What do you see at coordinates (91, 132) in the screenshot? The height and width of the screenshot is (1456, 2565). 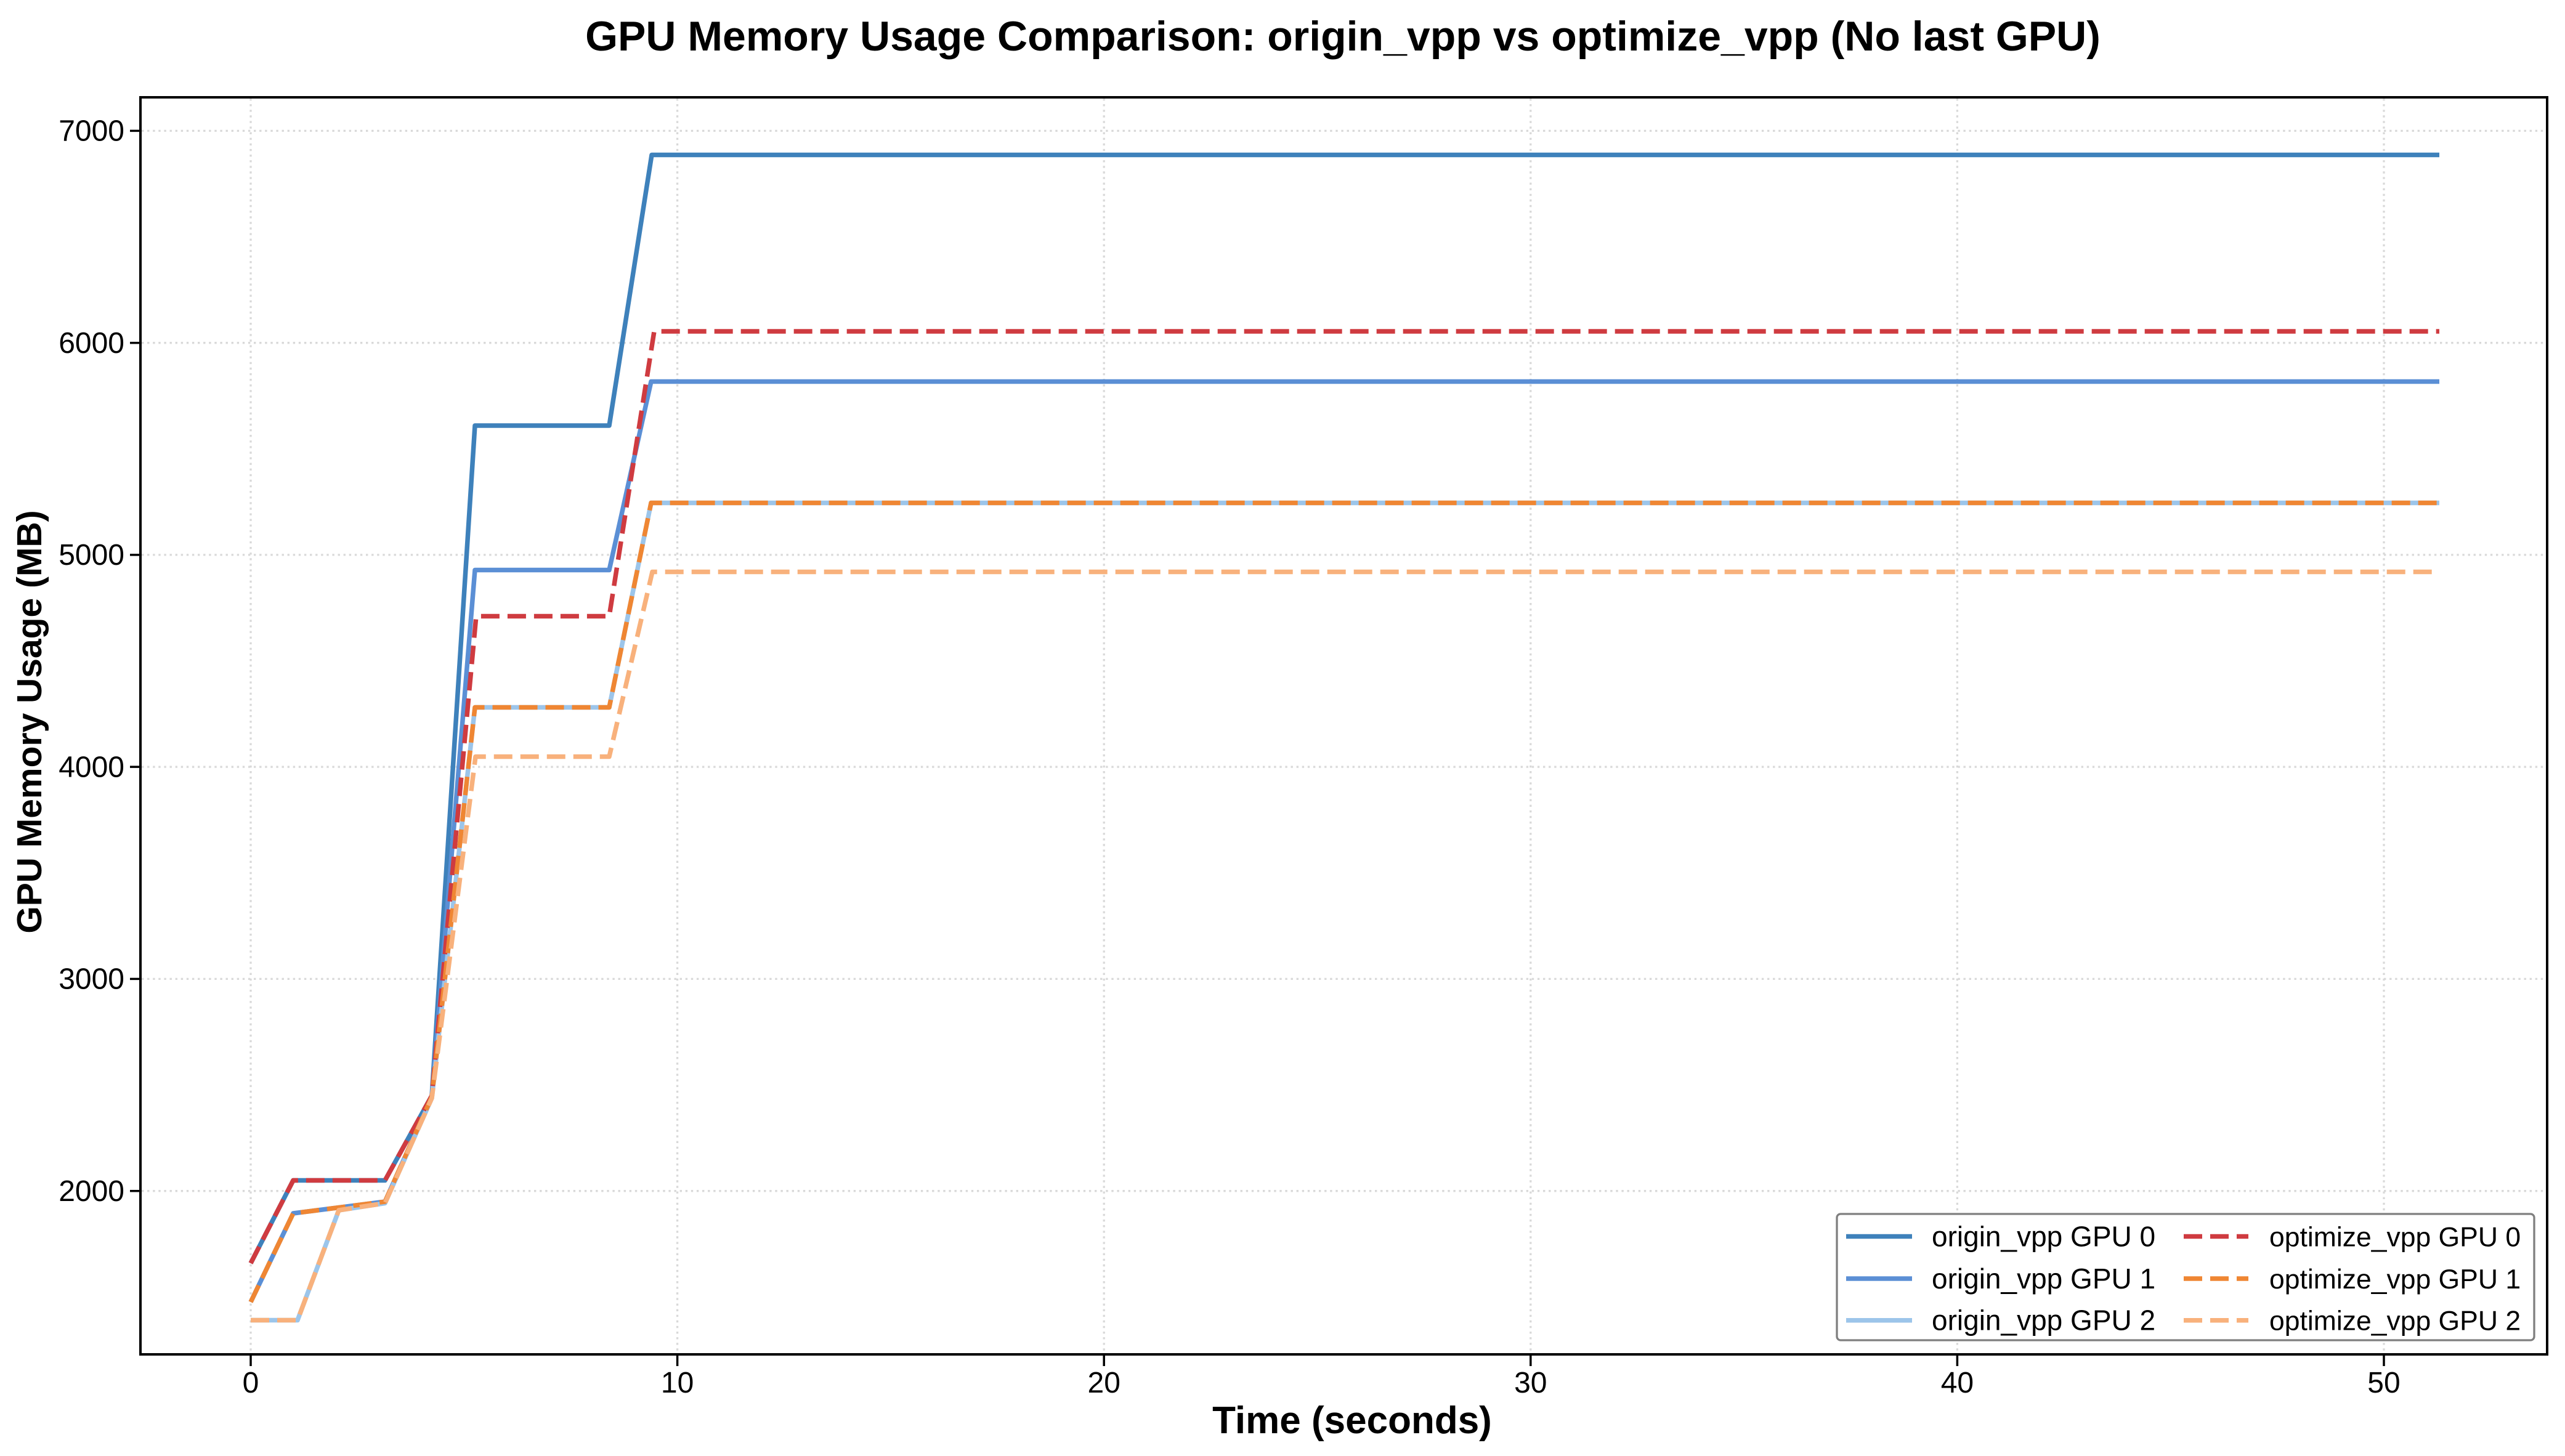 I see `svg-text: 7000` at bounding box center [91, 132].